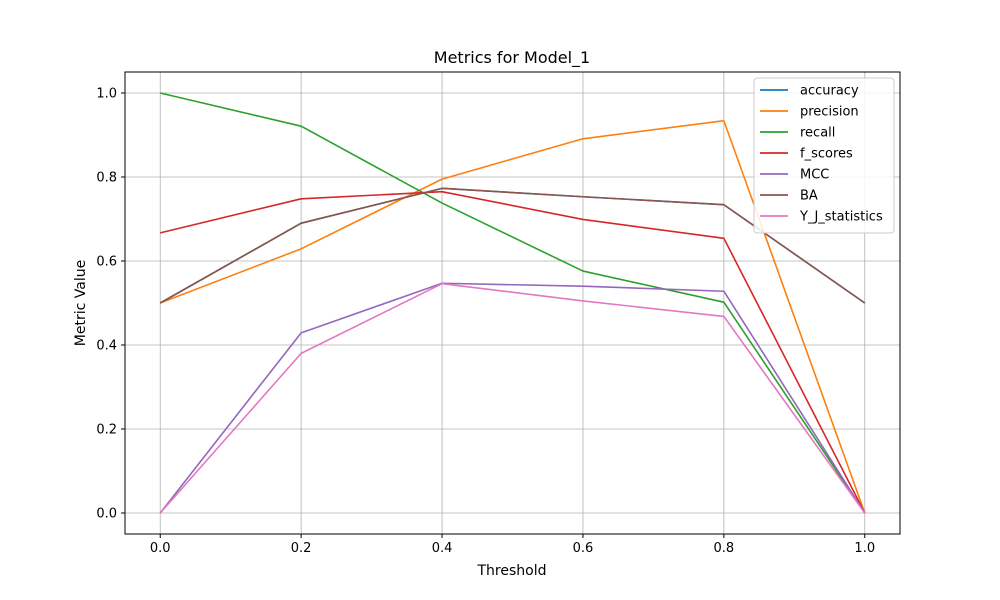 This screenshot has height=600, width=1000. What do you see at coordinates (106, 94) in the screenshot?
I see `y-tick-label: 1.0` at bounding box center [106, 94].